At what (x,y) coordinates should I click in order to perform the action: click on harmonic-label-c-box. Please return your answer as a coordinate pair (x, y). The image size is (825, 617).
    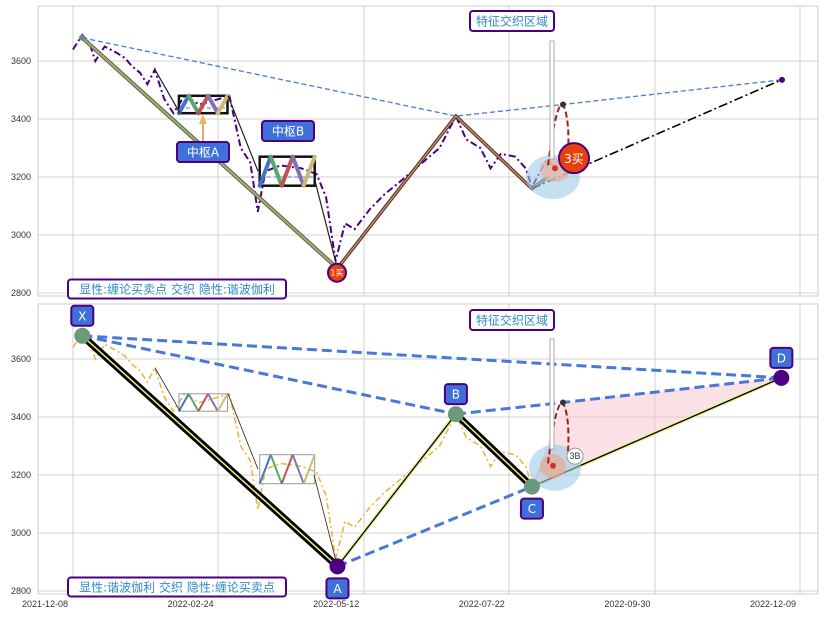
    Looking at the image, I should click on (531, 508).